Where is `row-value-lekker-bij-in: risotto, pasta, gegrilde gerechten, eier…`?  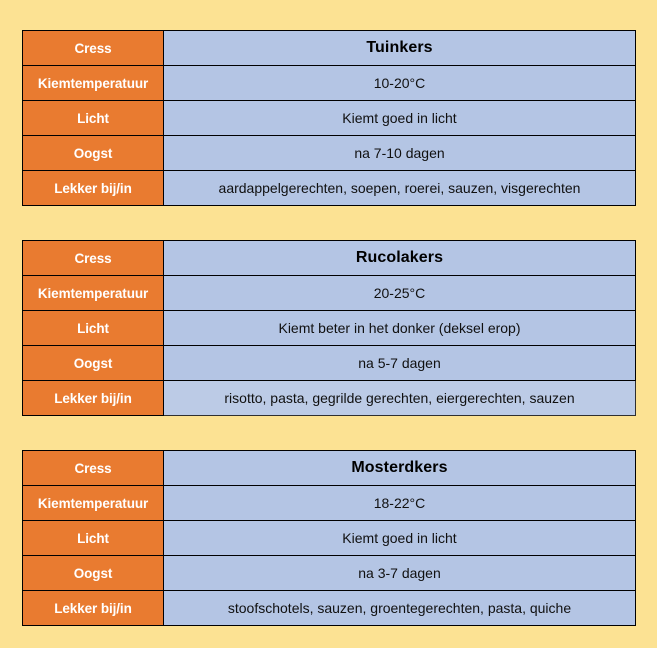 row-value-lekker-bij-in: risotto, pasta, gegrilde gerechten, eier… is located at coordinates (399, 398).